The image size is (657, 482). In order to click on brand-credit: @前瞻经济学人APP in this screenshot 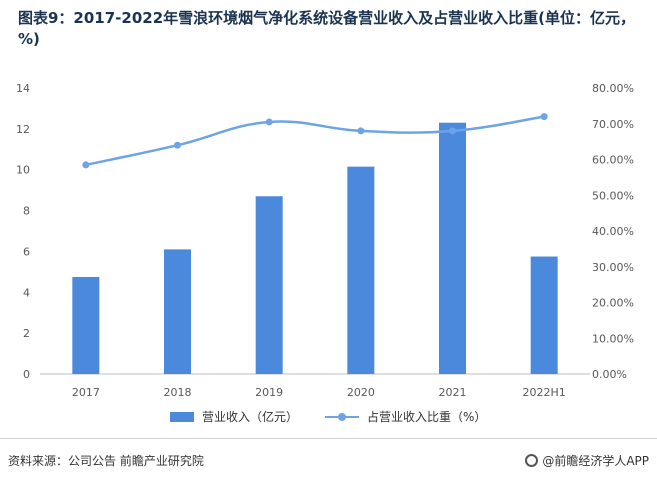, I will do `click(587, 460)`.